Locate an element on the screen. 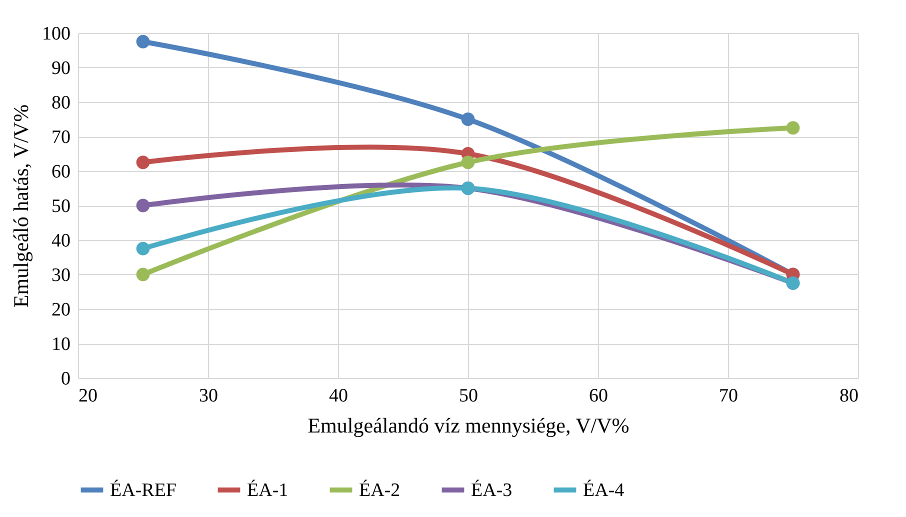 This screenshot has width=906, height=517. x-tick-label: 50 is located at coordinates (468, 396).